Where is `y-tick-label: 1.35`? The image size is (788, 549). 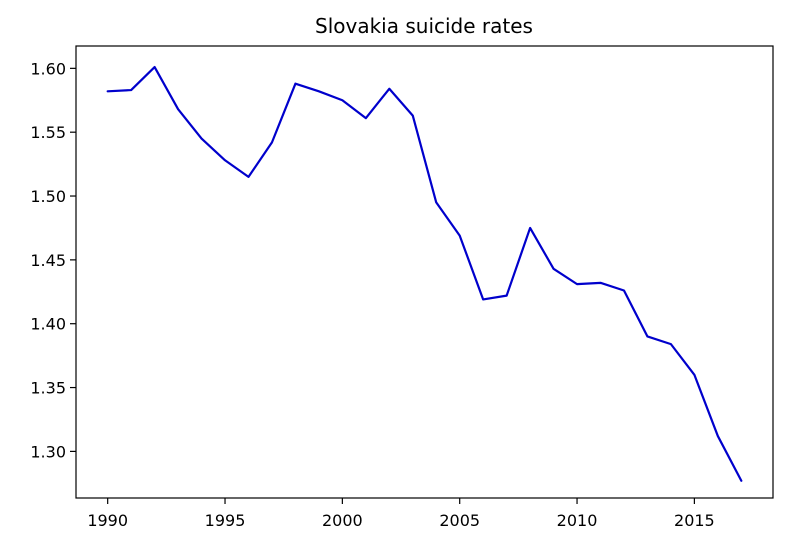
y-tick-label: 1.35 is located at coordinates (48, 388).